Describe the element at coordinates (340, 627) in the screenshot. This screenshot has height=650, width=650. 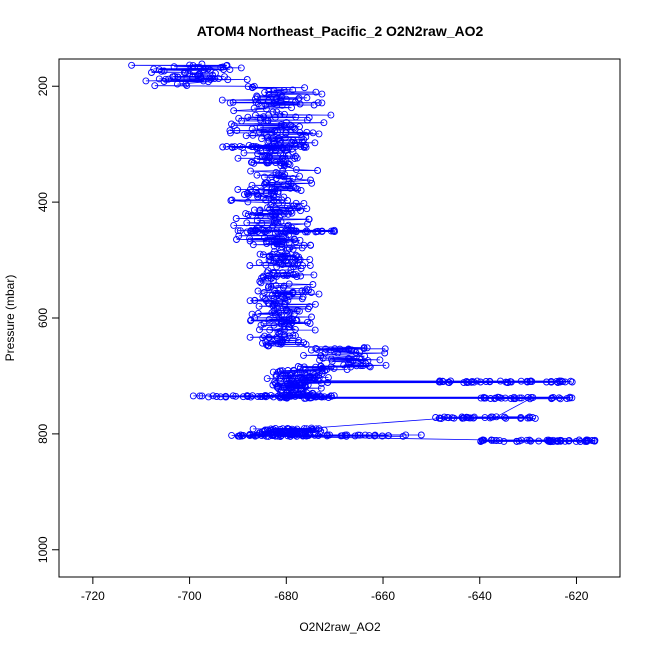
I see `x-axis-title: O2N2raw_AO2` at that location.